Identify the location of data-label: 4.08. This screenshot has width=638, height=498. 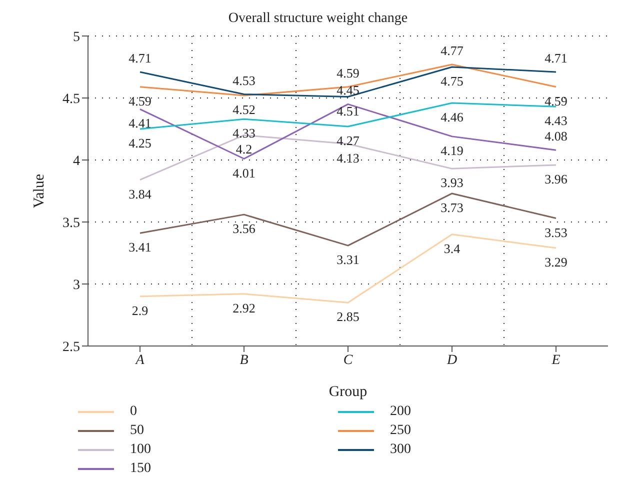
(556, 136).